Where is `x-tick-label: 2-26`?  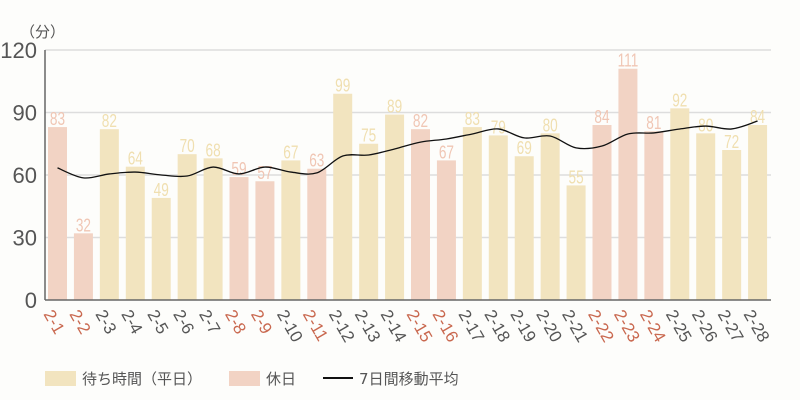
x-tick-label: 2-26 is located at coordinates (704, 326).